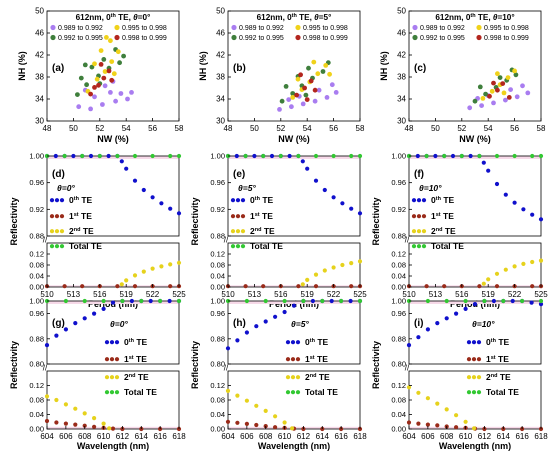  What do you see at coordinates (144, 38) in the screenshot?
I see `legend-label: 0.998 to 0.999` at bounding box center [144, 38].